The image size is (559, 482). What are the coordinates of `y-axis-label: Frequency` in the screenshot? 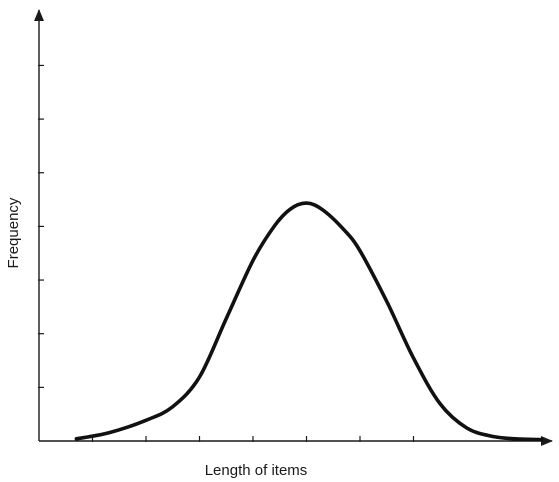 It's located at (13, 232).